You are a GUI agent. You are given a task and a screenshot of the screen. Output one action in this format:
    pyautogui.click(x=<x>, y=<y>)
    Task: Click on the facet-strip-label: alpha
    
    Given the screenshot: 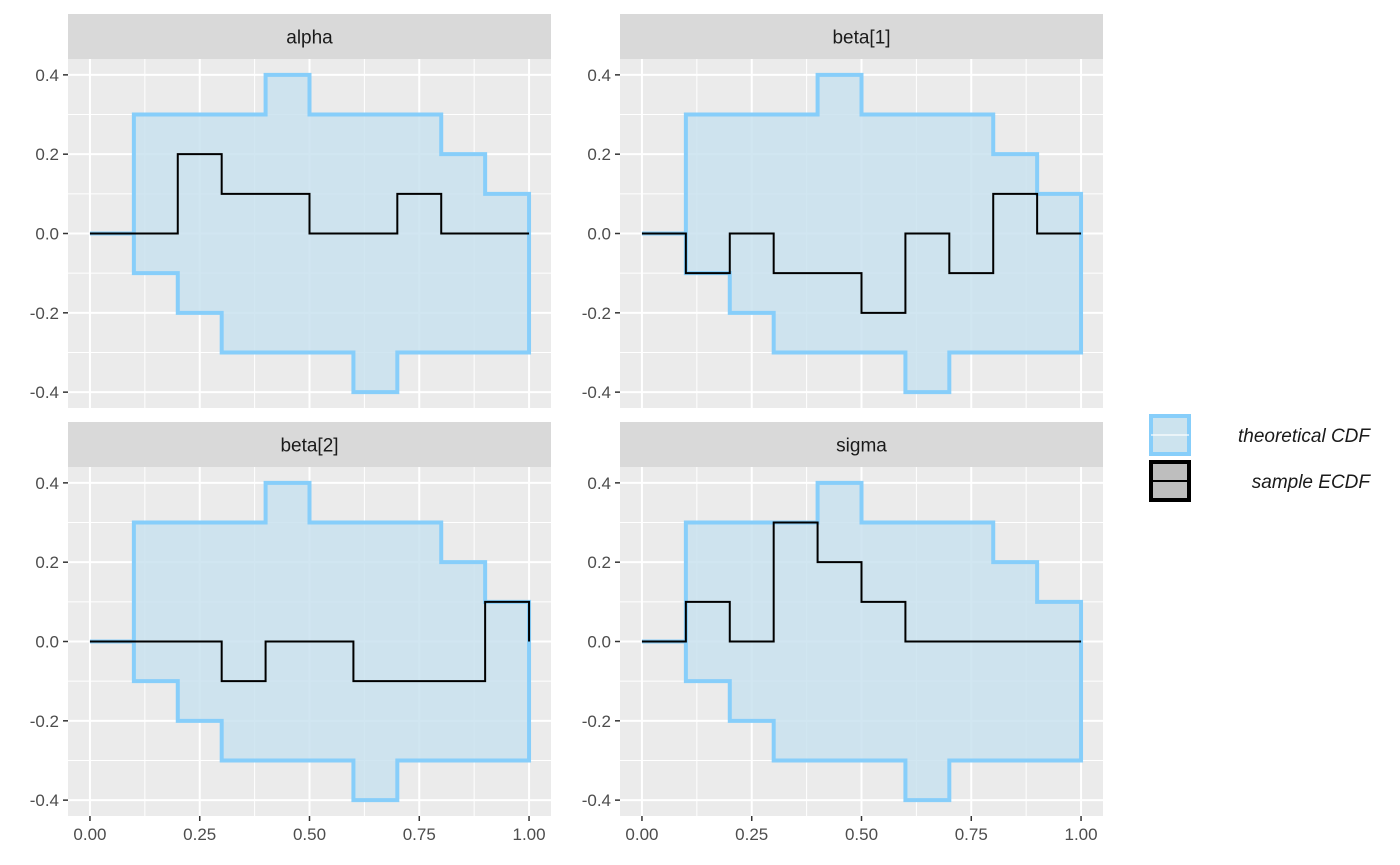 What is the action you would take?
    pyautogui.click(x=309, y=38)
    